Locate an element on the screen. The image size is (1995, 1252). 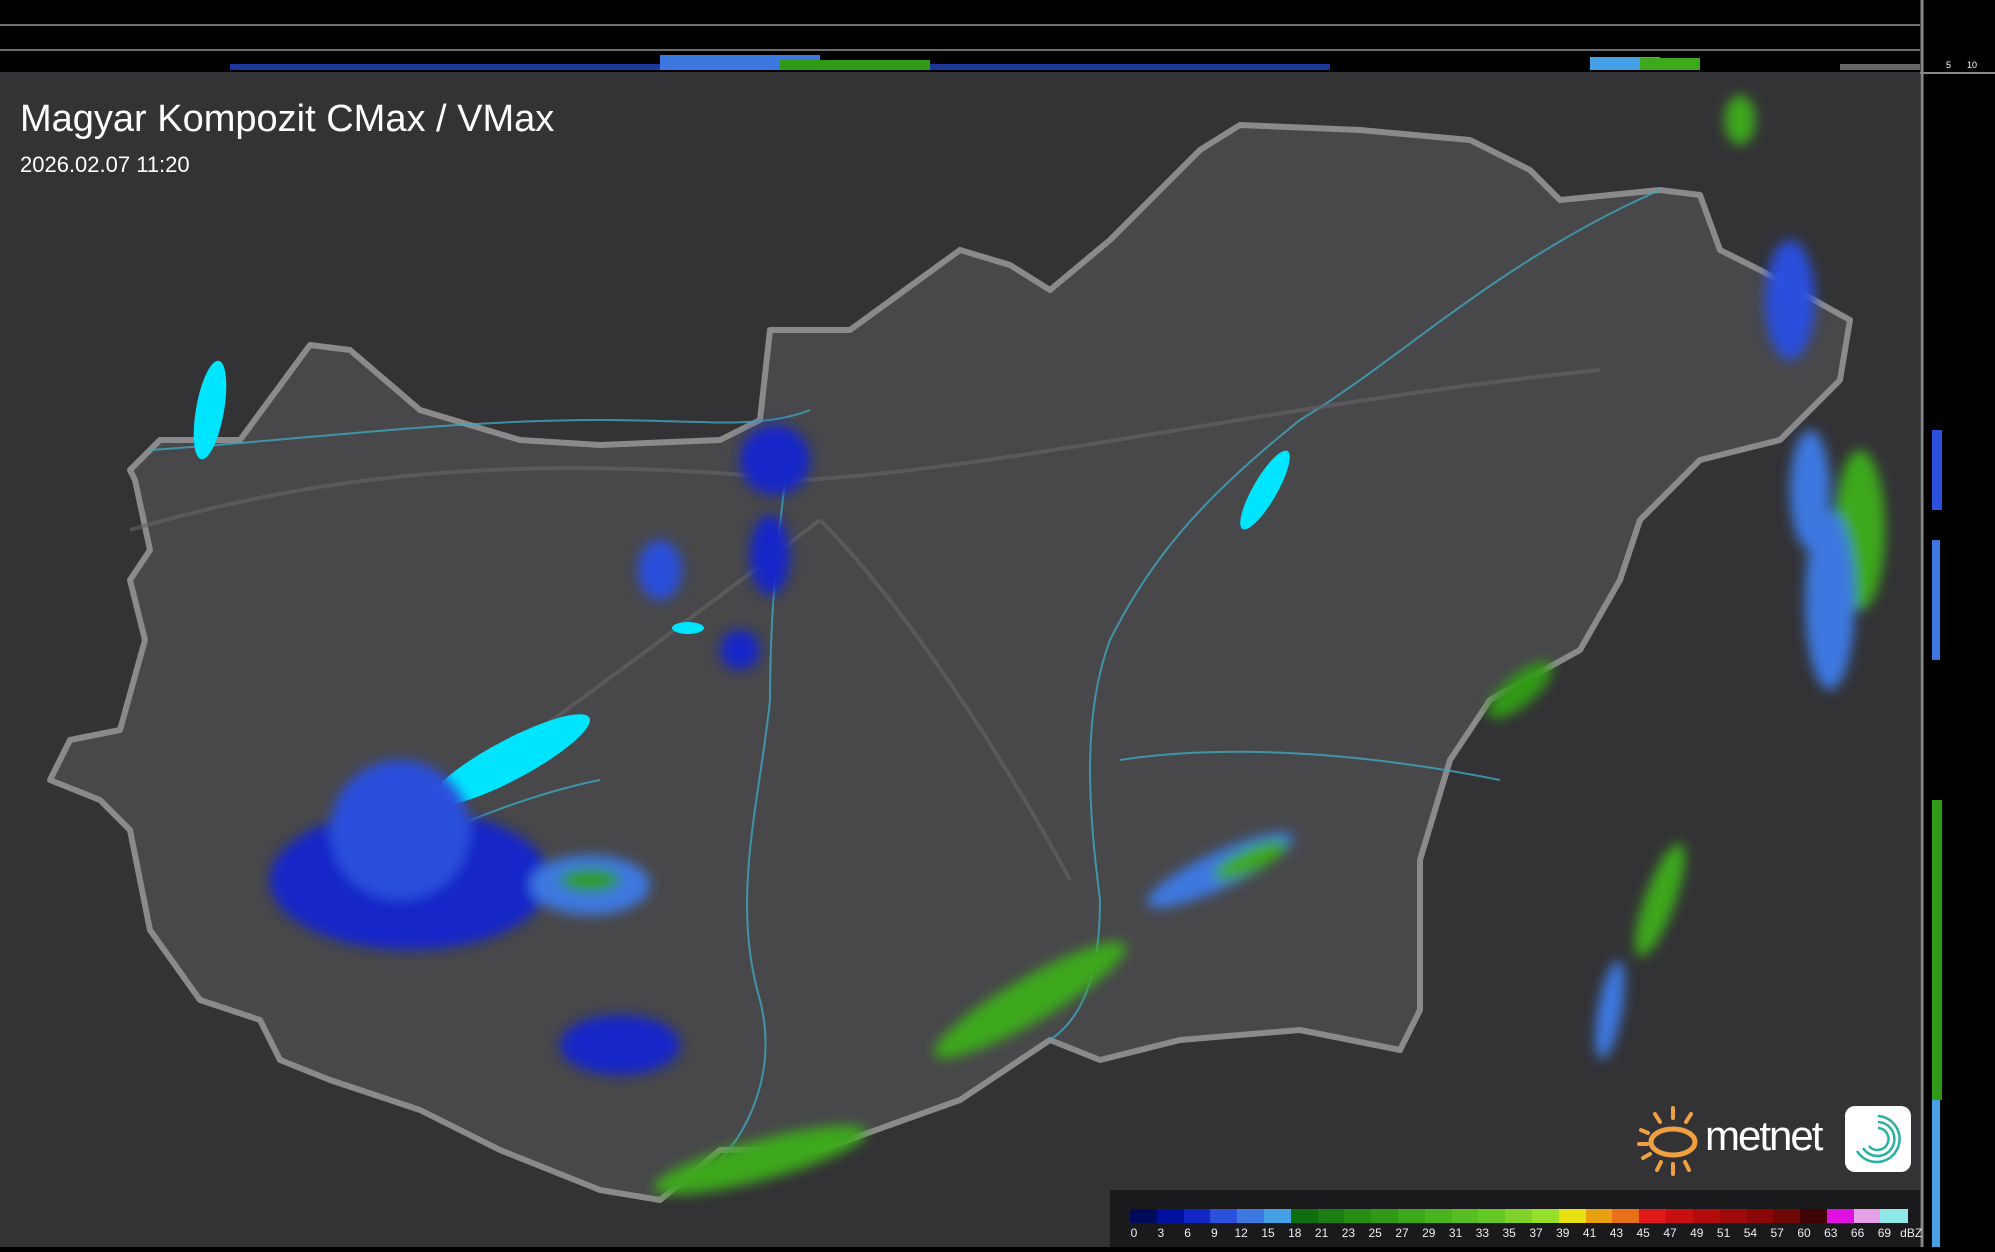
legend-label: 21 is located at coordinates (1321, 1233).